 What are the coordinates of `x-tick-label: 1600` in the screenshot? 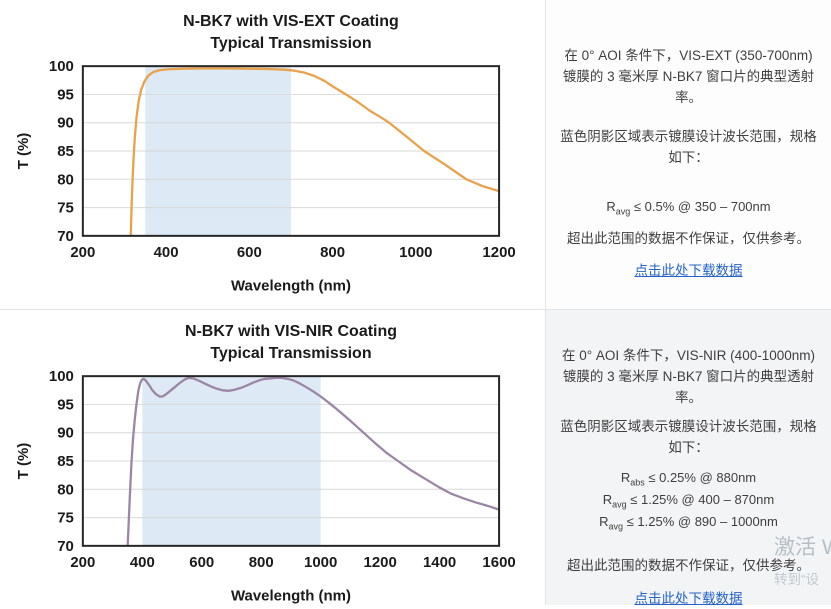 It's located at (498, 562).